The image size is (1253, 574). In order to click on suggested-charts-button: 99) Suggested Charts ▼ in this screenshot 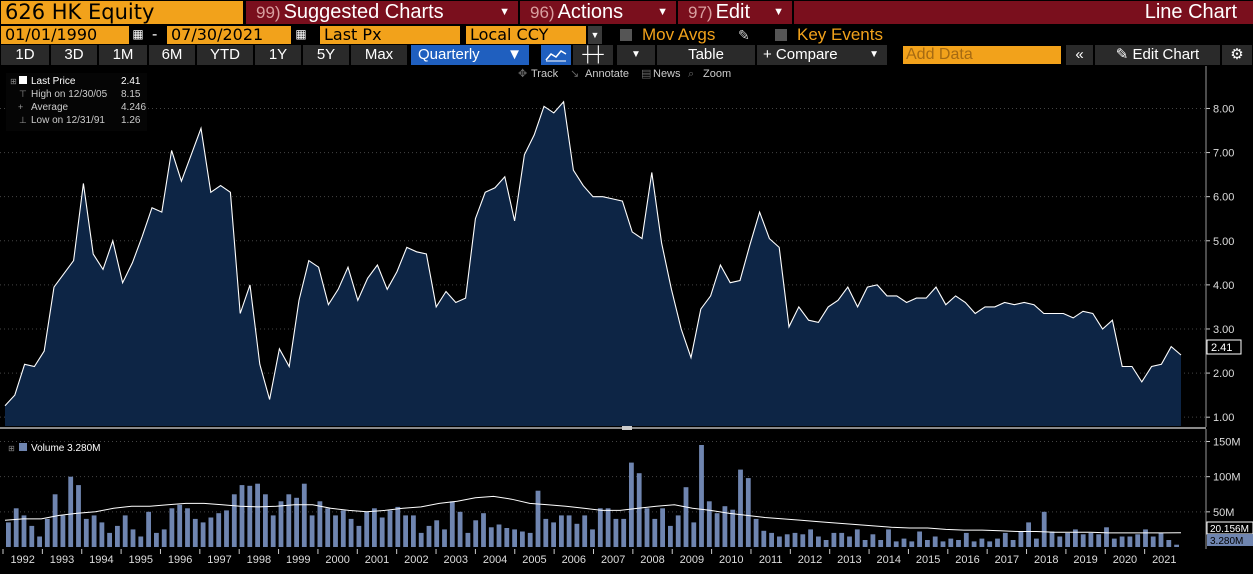, I will do `click(382, 12)`.